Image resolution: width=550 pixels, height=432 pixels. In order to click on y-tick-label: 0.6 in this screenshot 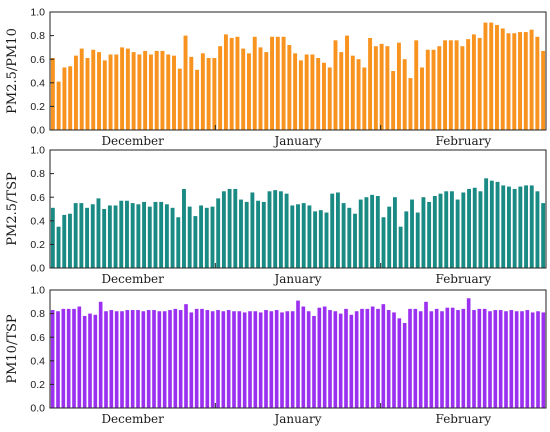, I will do `click(37, 60)`.